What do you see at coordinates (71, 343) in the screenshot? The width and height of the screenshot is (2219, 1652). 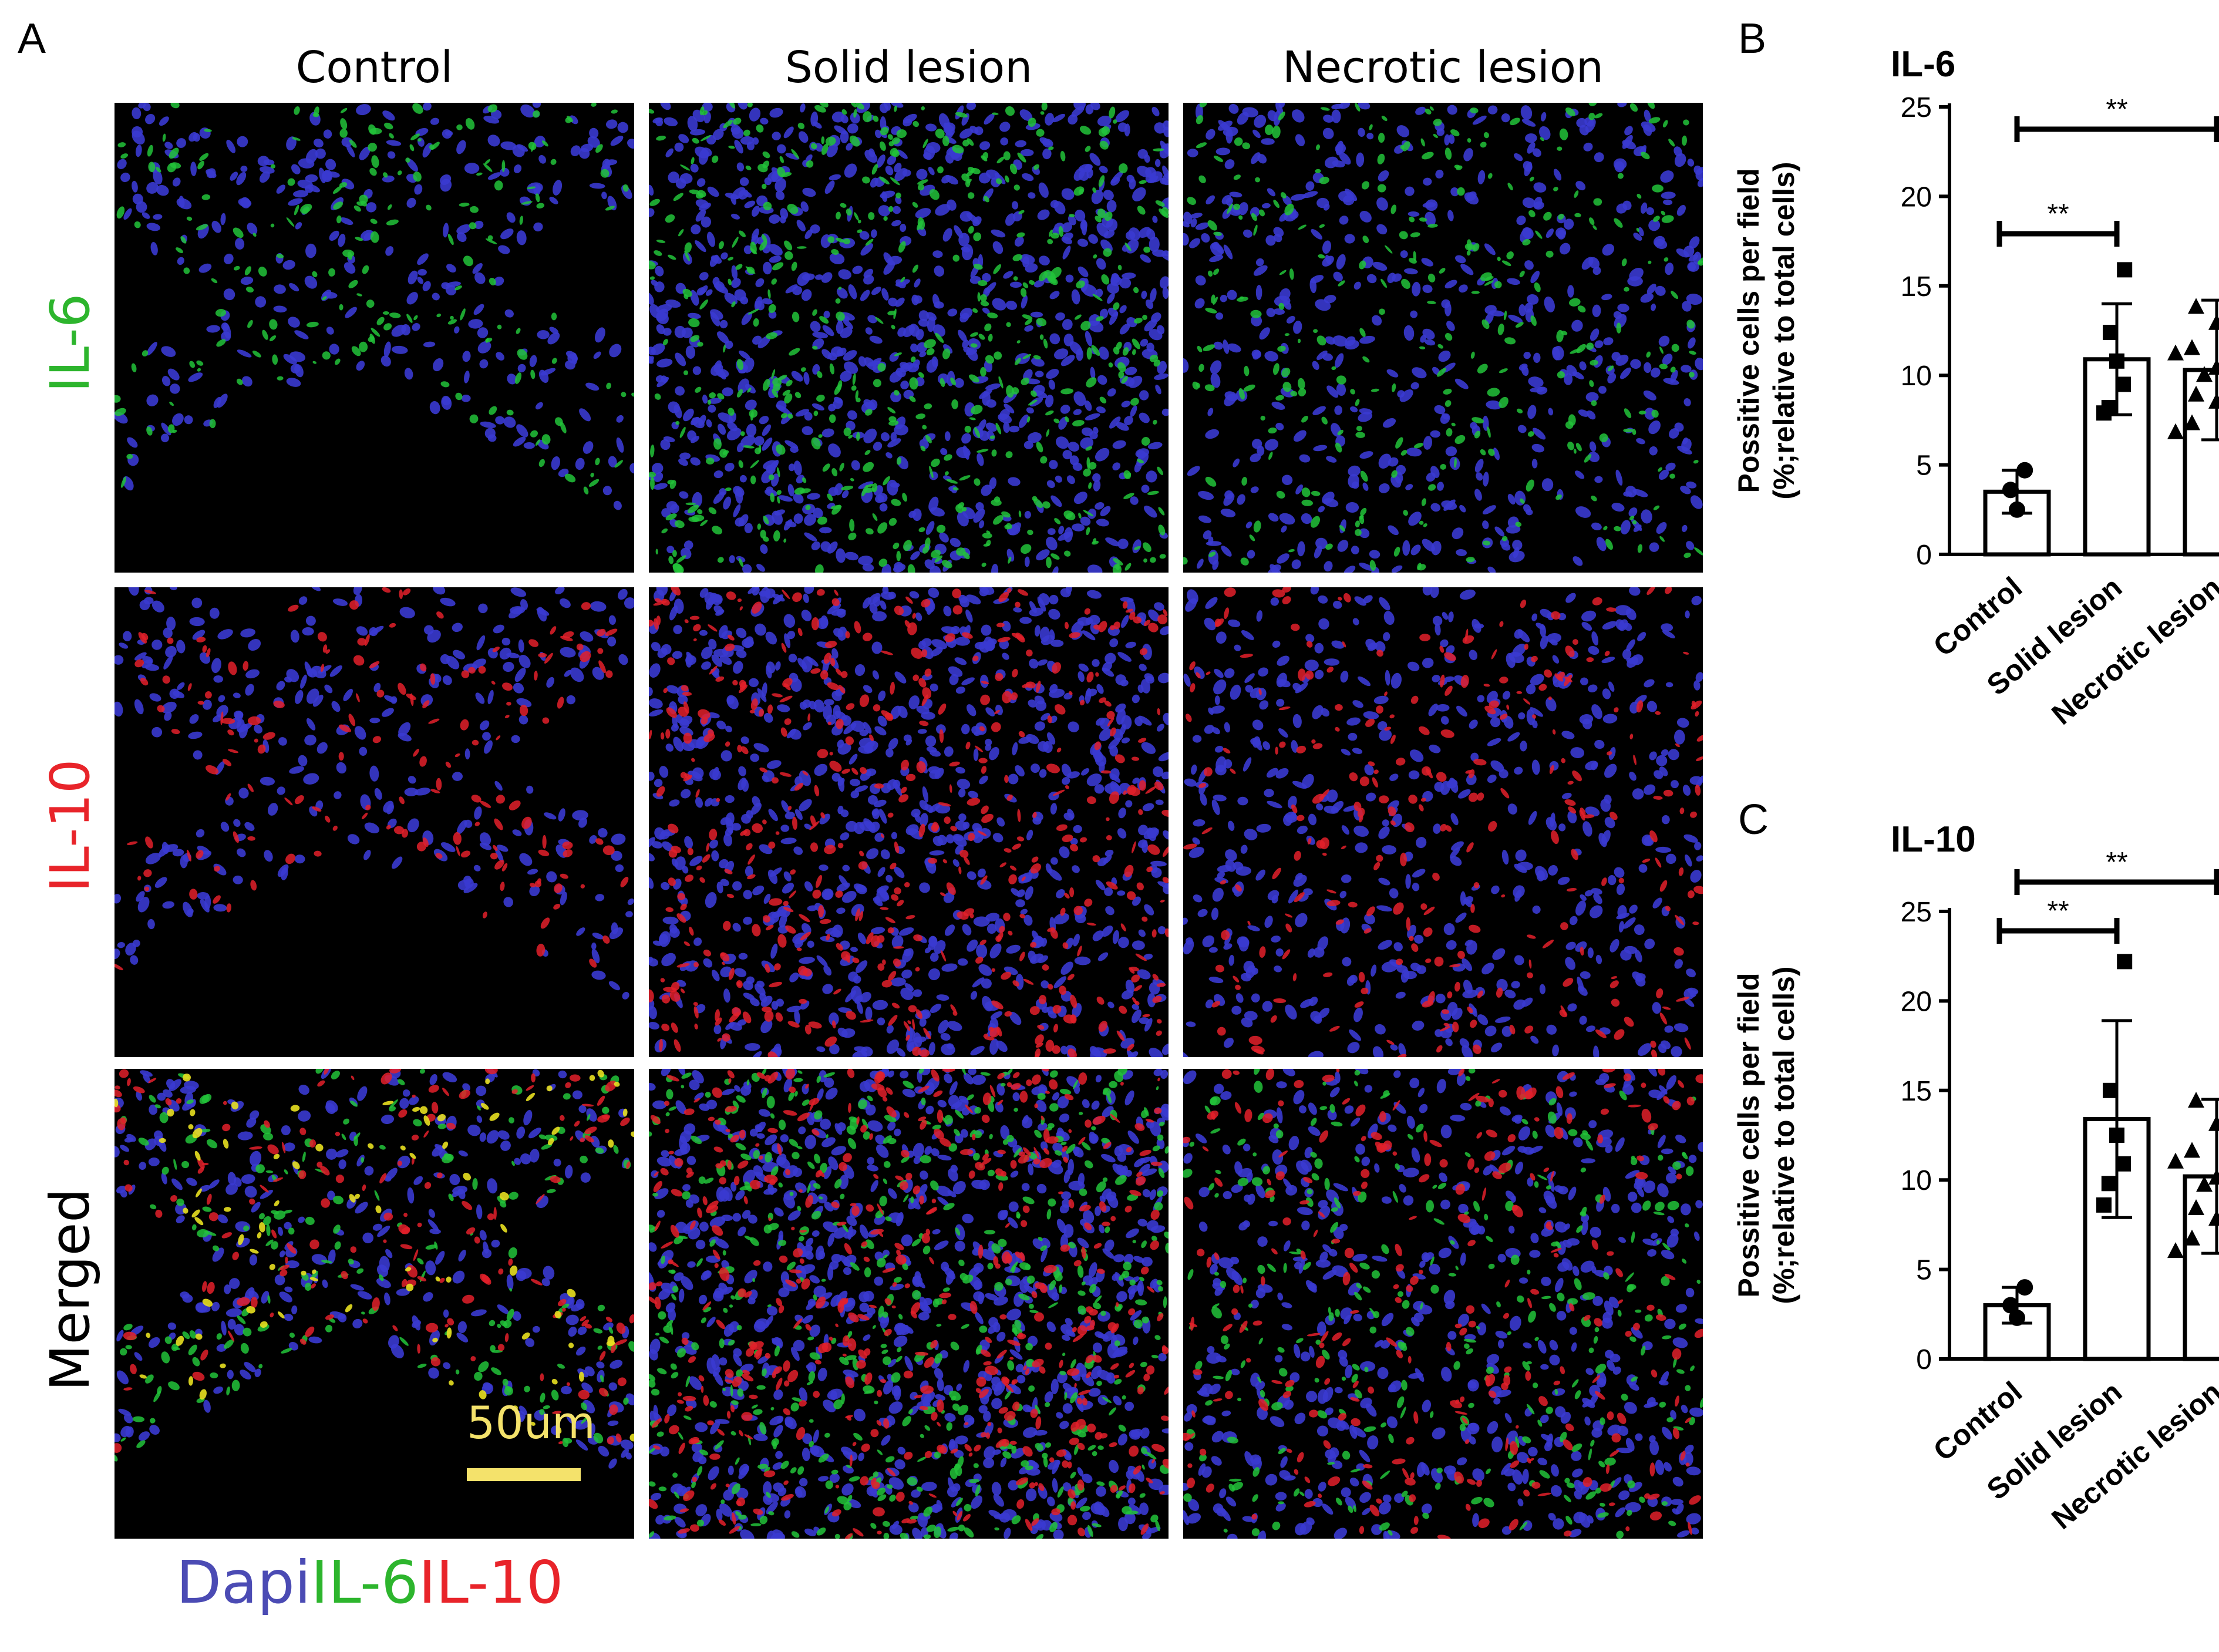 I see `row-label-il6: IL-6` at bounding box center [71, 343].